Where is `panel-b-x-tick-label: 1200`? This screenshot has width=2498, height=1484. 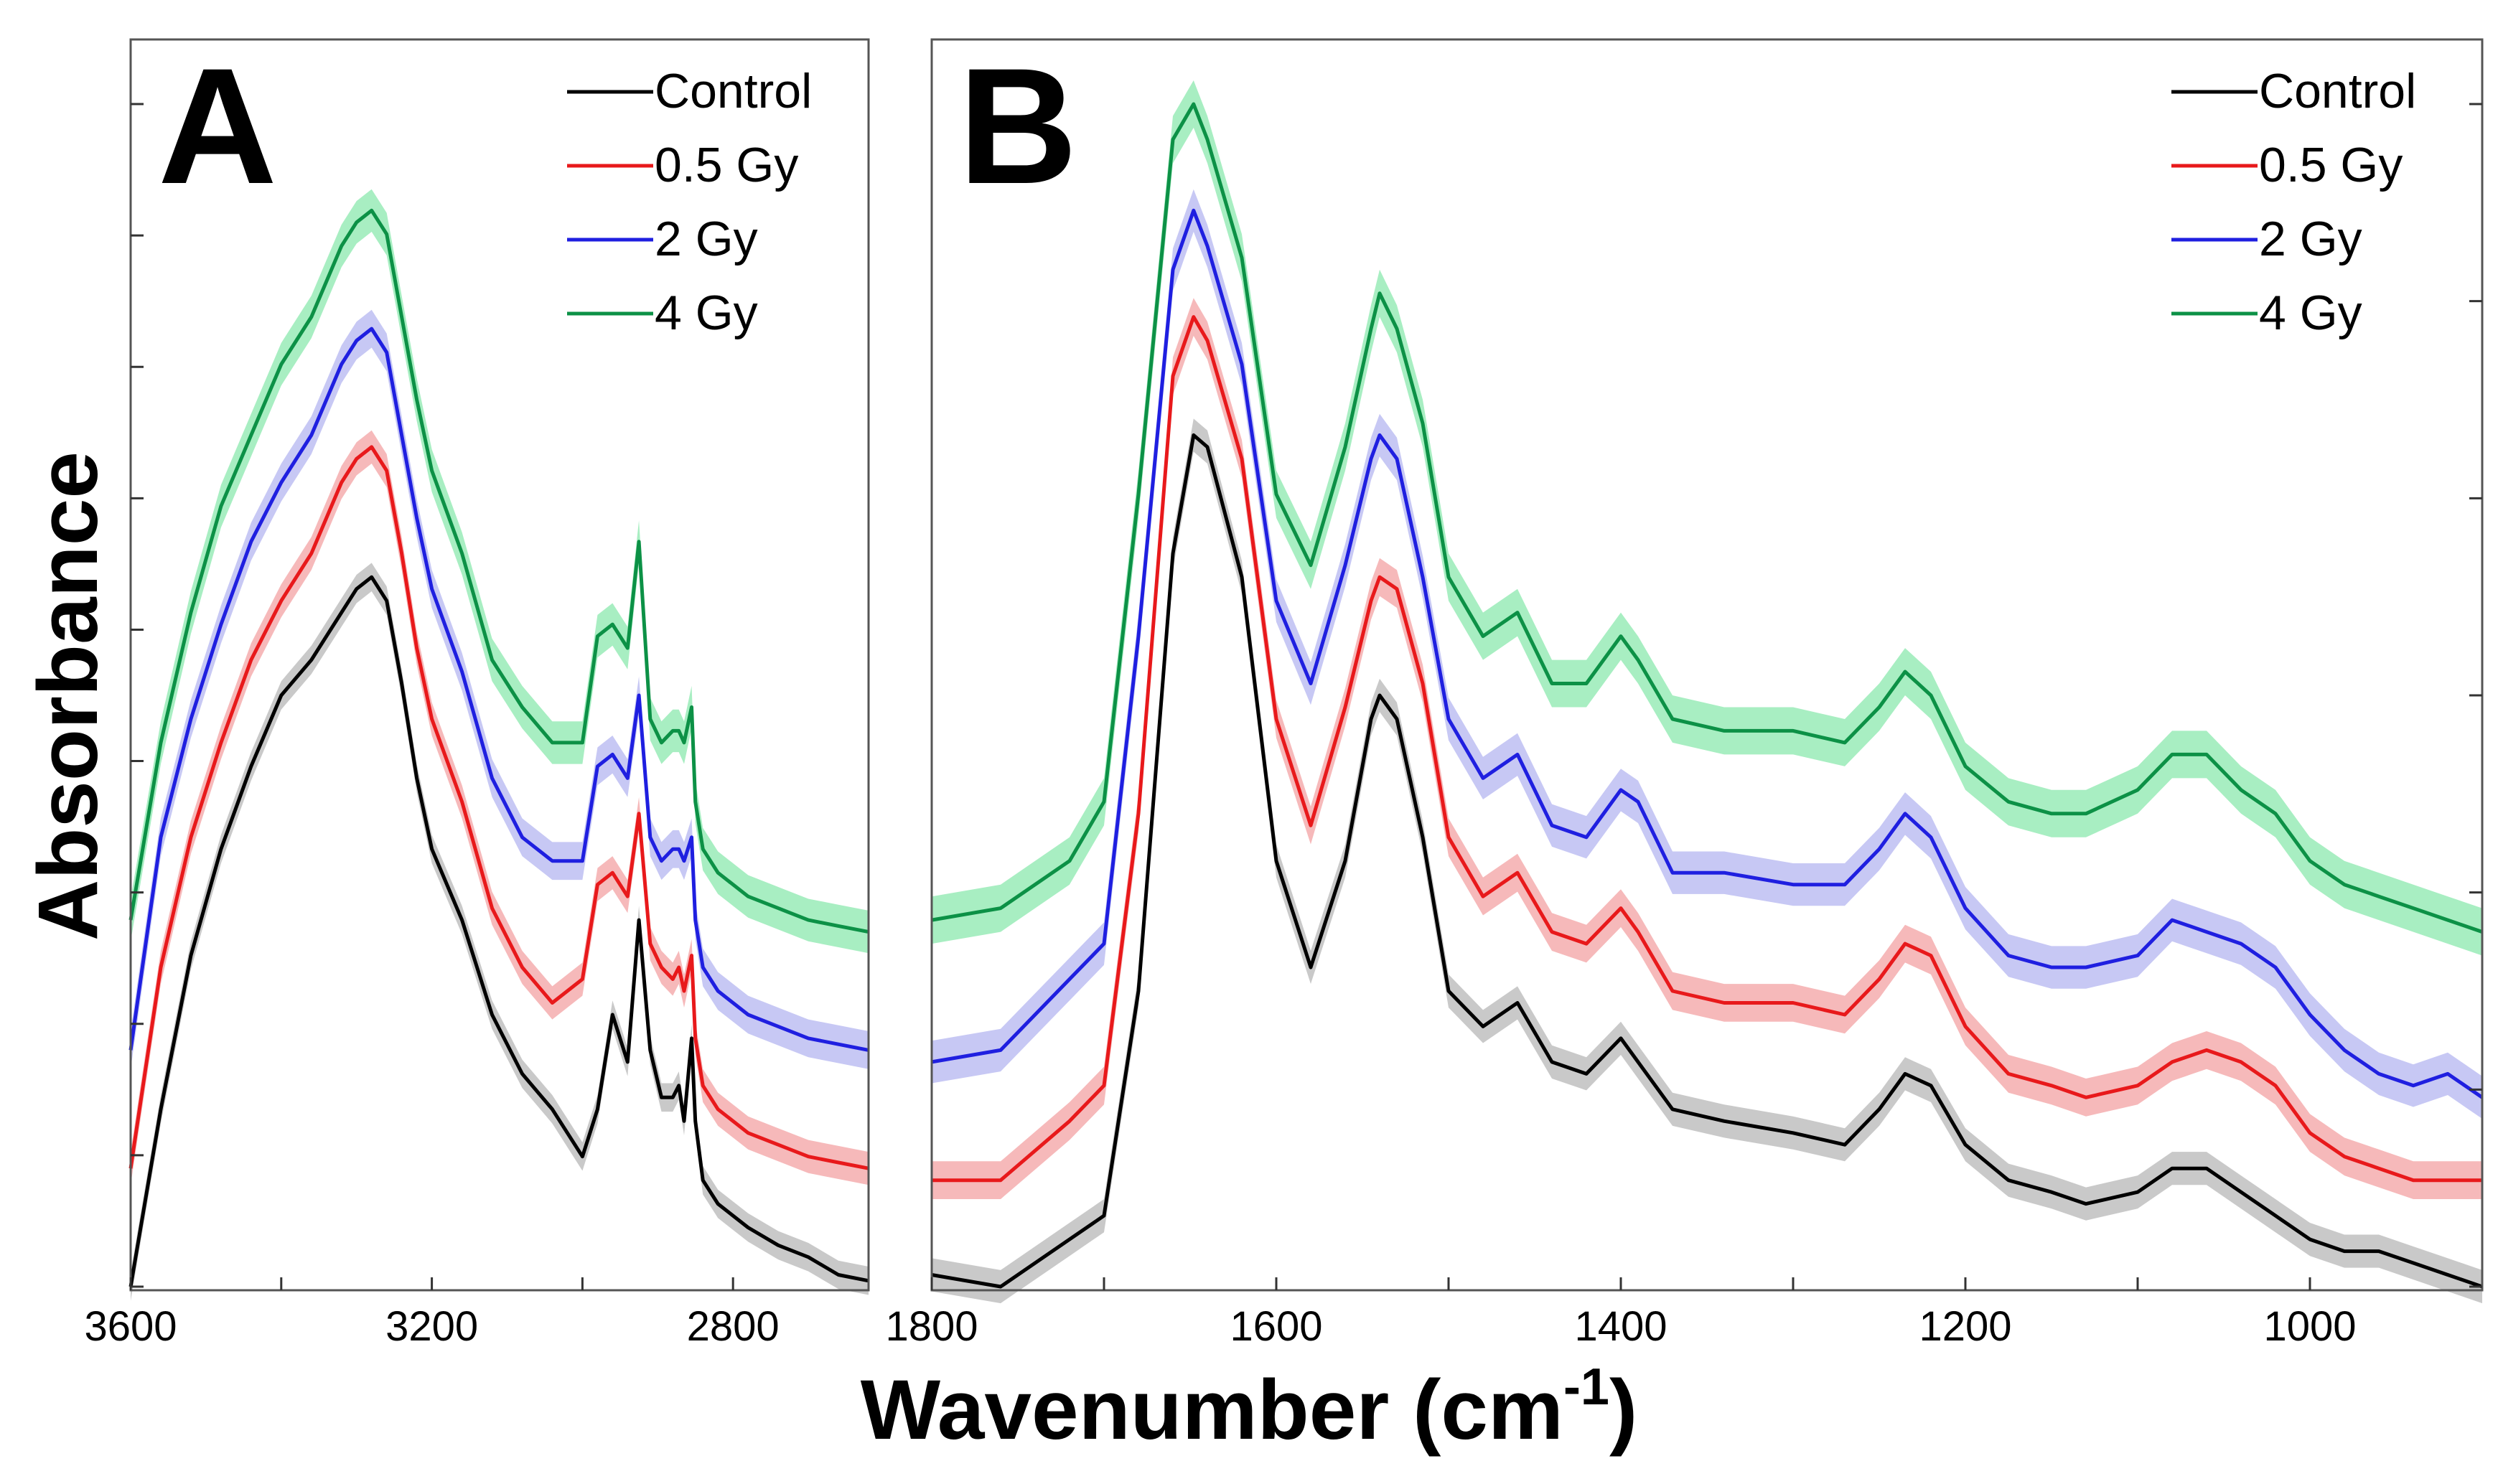
panel-b-x-tick-label: 1200 is located at coordinates (1965, 1326).